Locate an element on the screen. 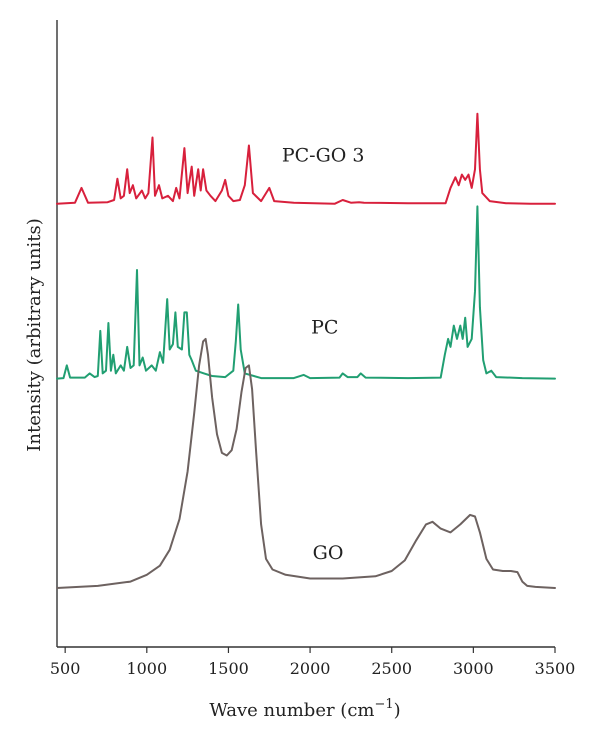 This screenshot has width=600, height=745. x-tick-label: 2500 is located at coordinates (391, 668).